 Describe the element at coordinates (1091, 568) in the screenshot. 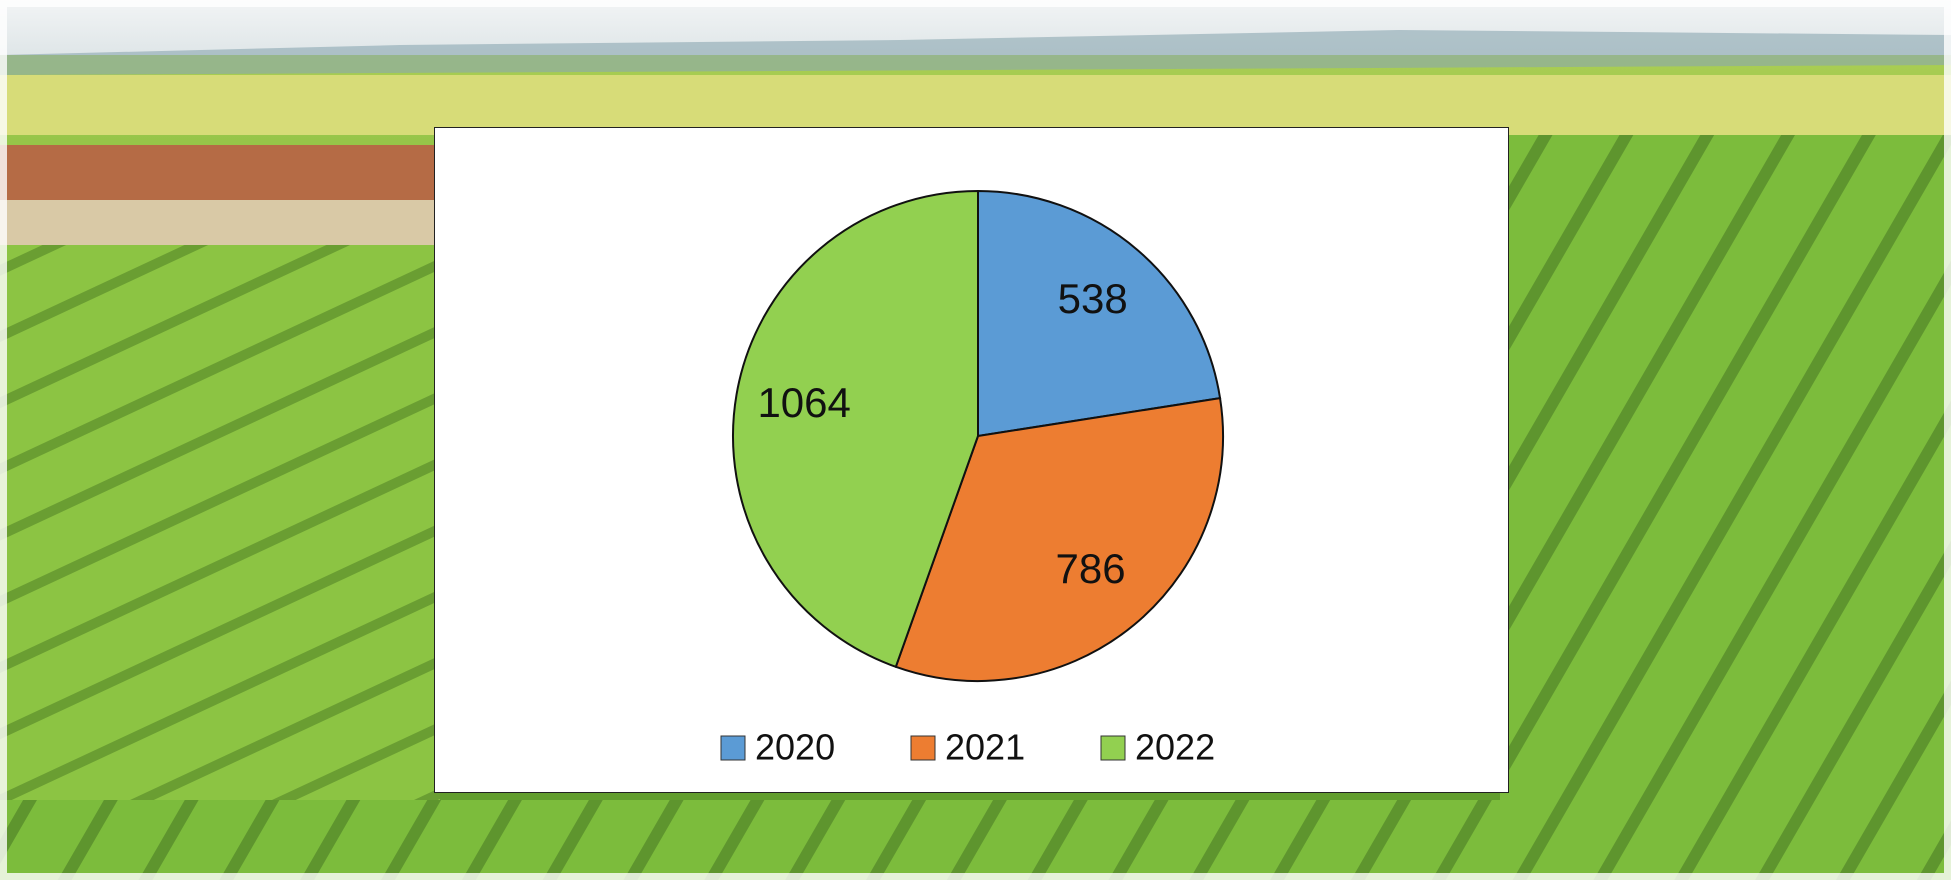

I see `data-label: 786` at that location.